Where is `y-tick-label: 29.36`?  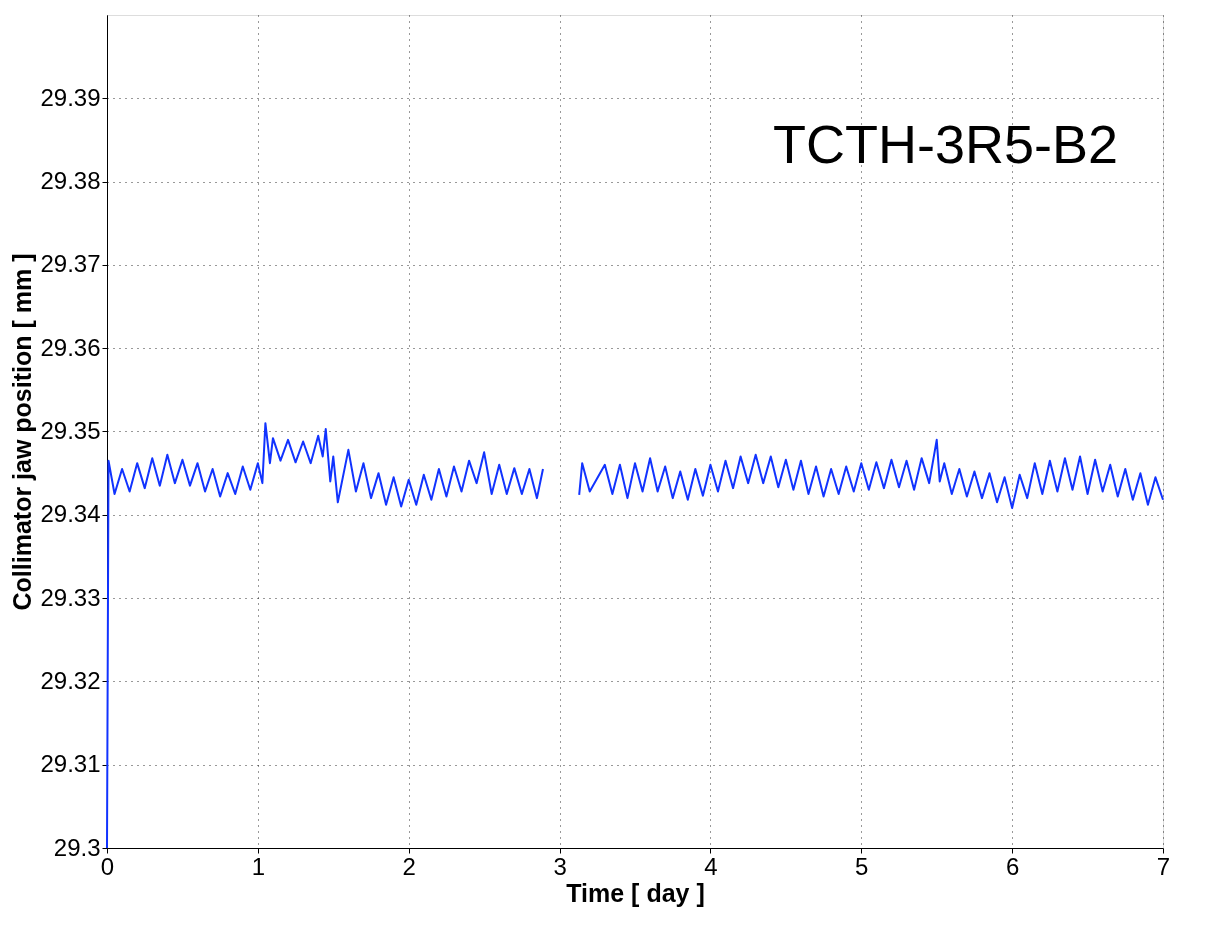
y-tick-label: 29.36 is located at coordinates (70, 347).